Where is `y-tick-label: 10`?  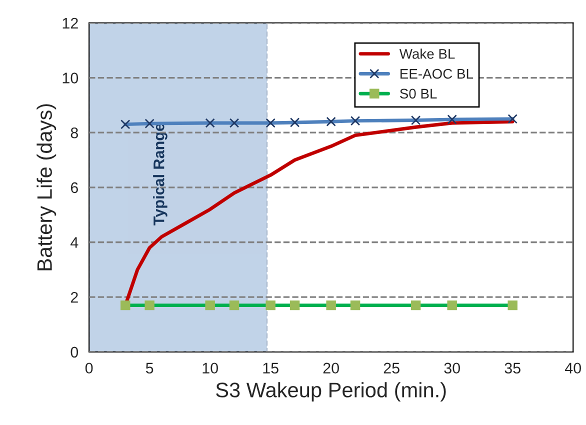
y-tick-label: 10 is located at coordinates (70, 78).